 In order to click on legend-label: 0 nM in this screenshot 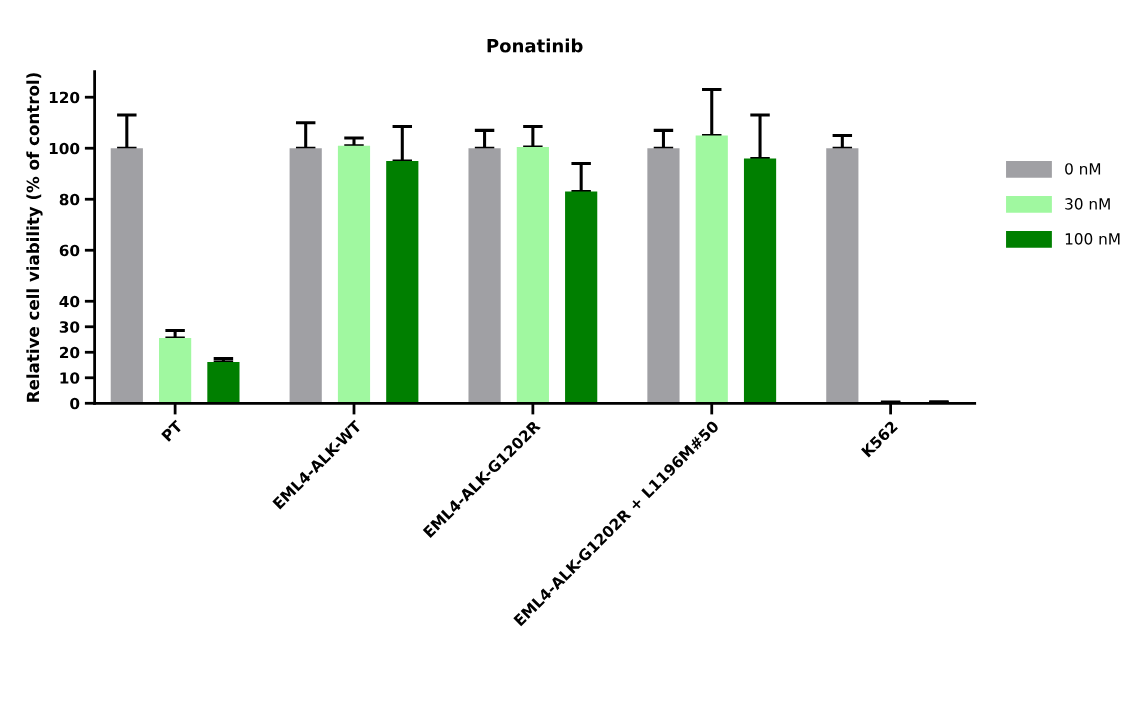, I will do `click(1083, 169)`.